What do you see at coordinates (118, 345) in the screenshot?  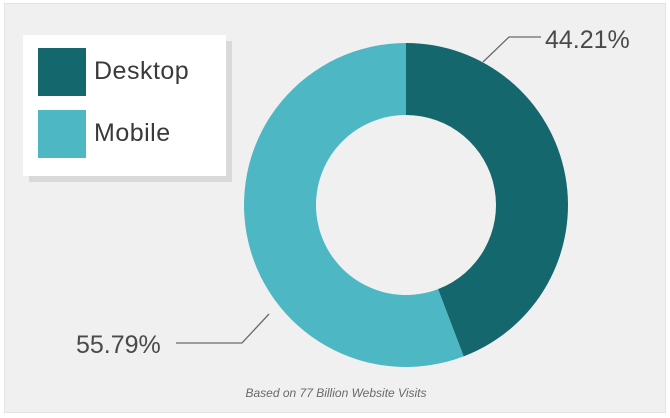 I see `data-label-mobile: 55.79%` at bounding box center [118, 345].